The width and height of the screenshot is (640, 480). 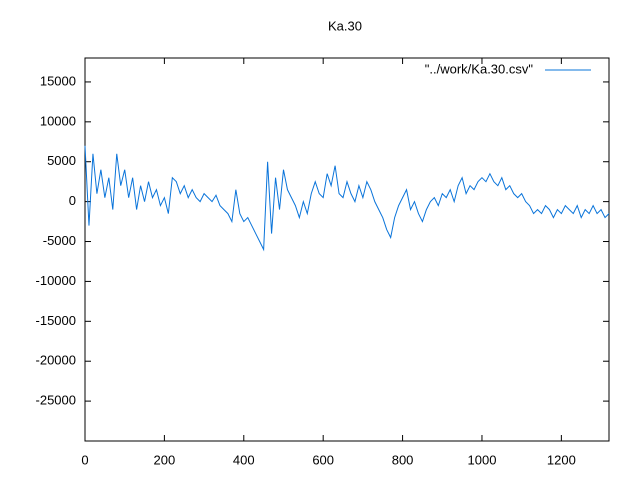 I want to click on x-tick-label: 600, so click(x=323, y=459).